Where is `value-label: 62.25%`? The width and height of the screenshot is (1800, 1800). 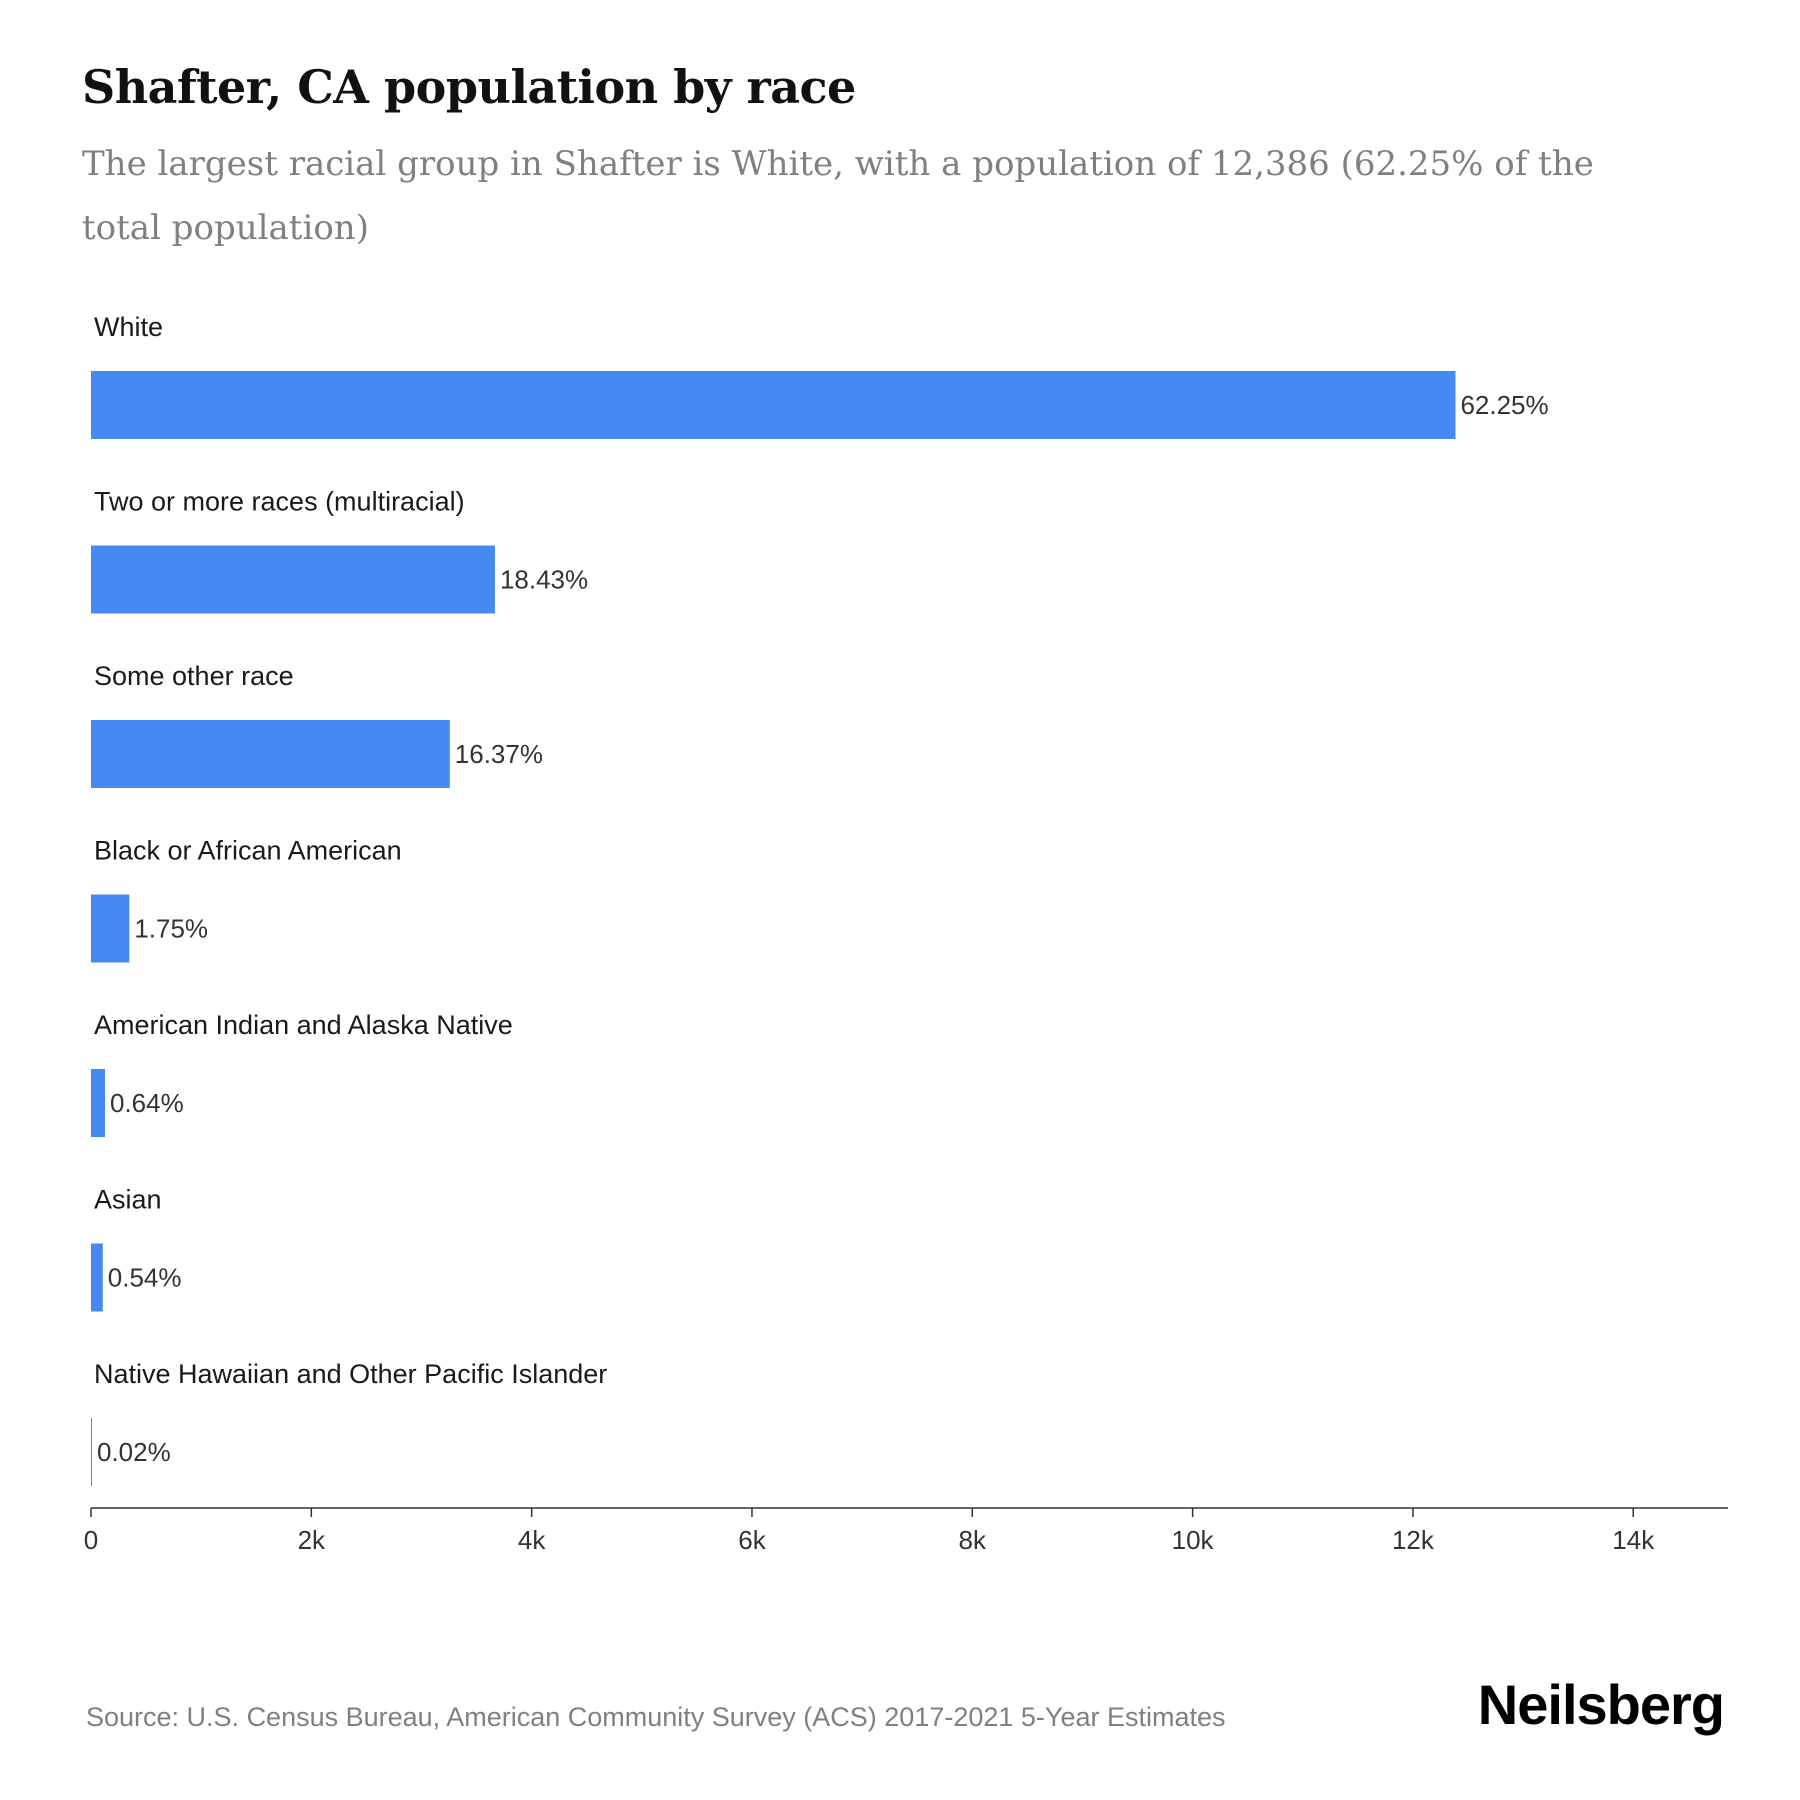 value-label: 62.25% is located at coordinates (1504, 405).